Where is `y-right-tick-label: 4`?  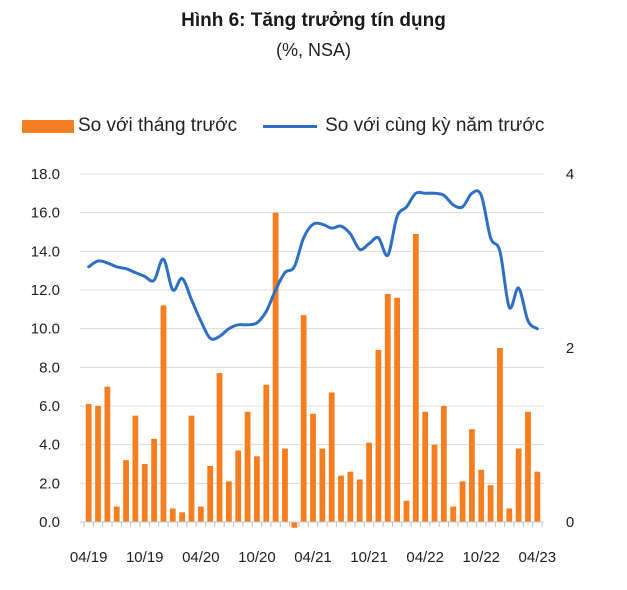
y-right-tick-label: 4 is located at coordinates (570, 174).